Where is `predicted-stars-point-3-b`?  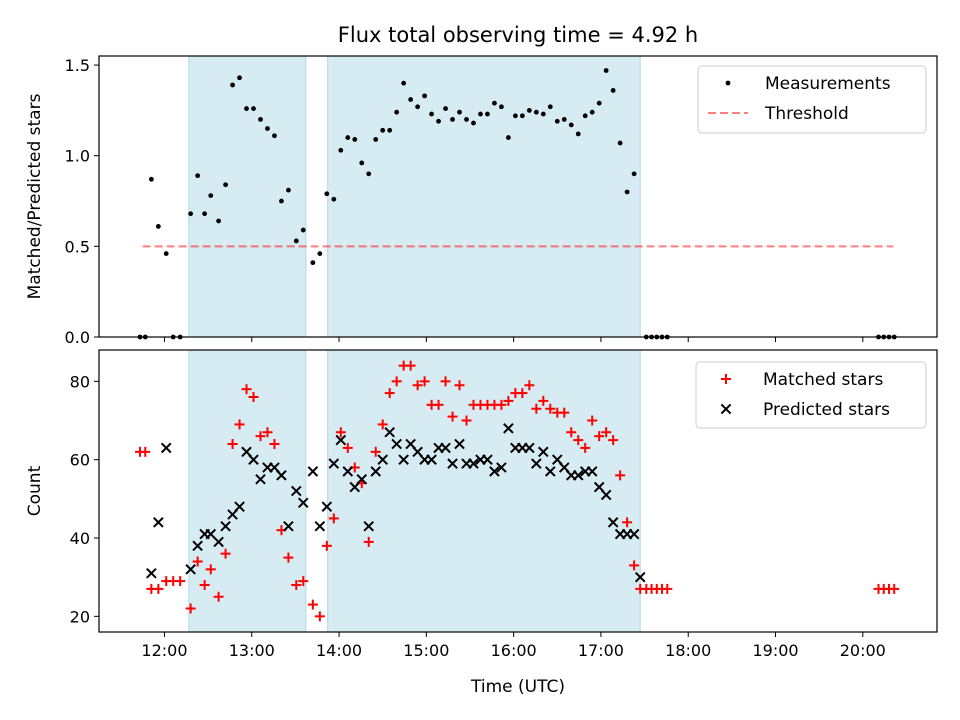 predicted-stars-point-3-b is located at coordinates (190, 569).